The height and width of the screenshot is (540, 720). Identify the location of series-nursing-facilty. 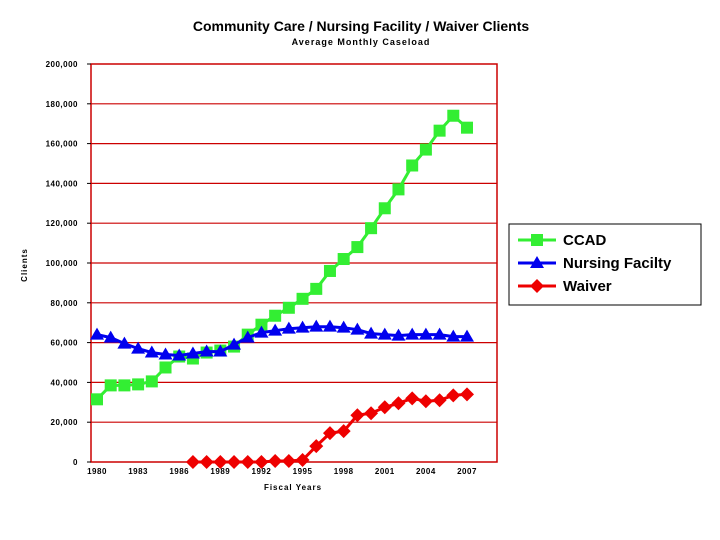
(282, 340).